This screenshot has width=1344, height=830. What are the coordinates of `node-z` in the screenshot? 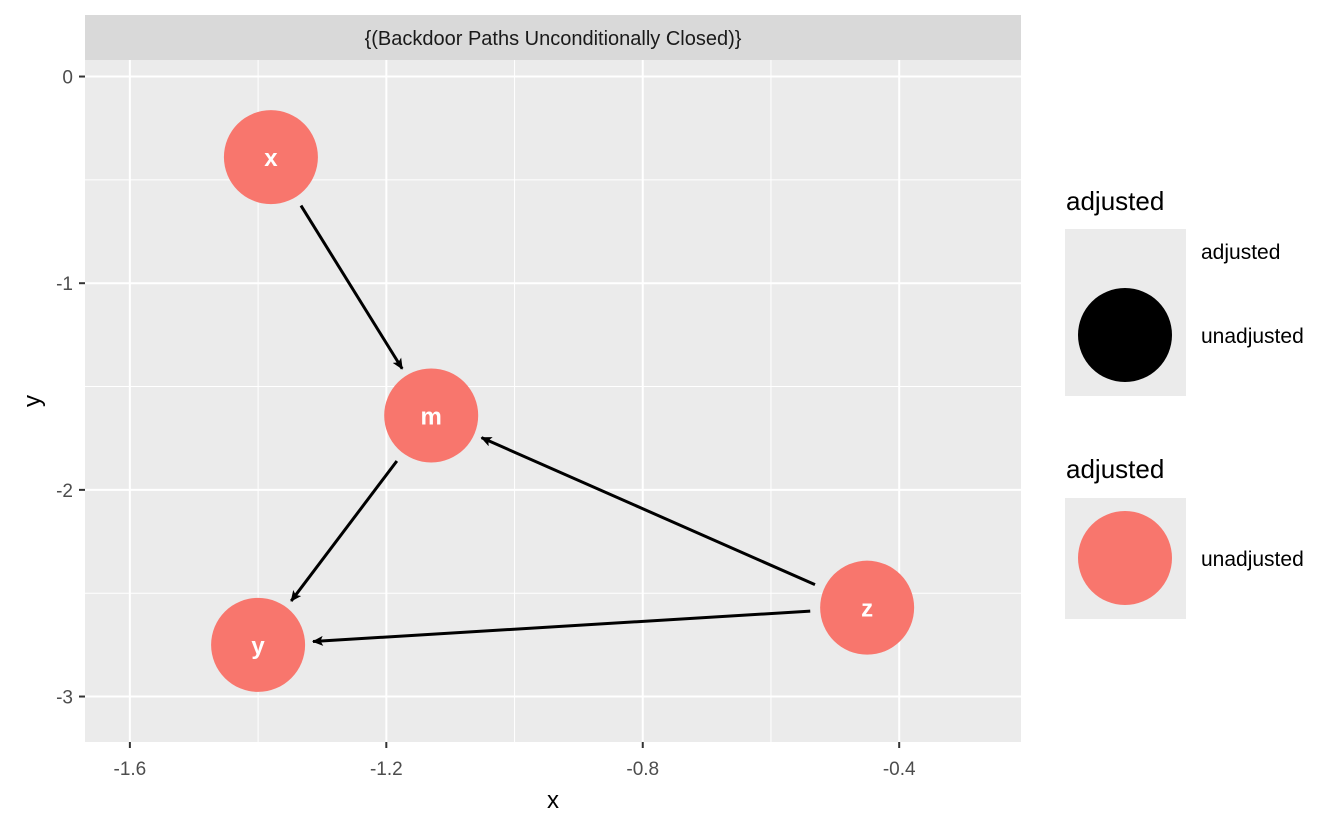 It's located at (867, 607).